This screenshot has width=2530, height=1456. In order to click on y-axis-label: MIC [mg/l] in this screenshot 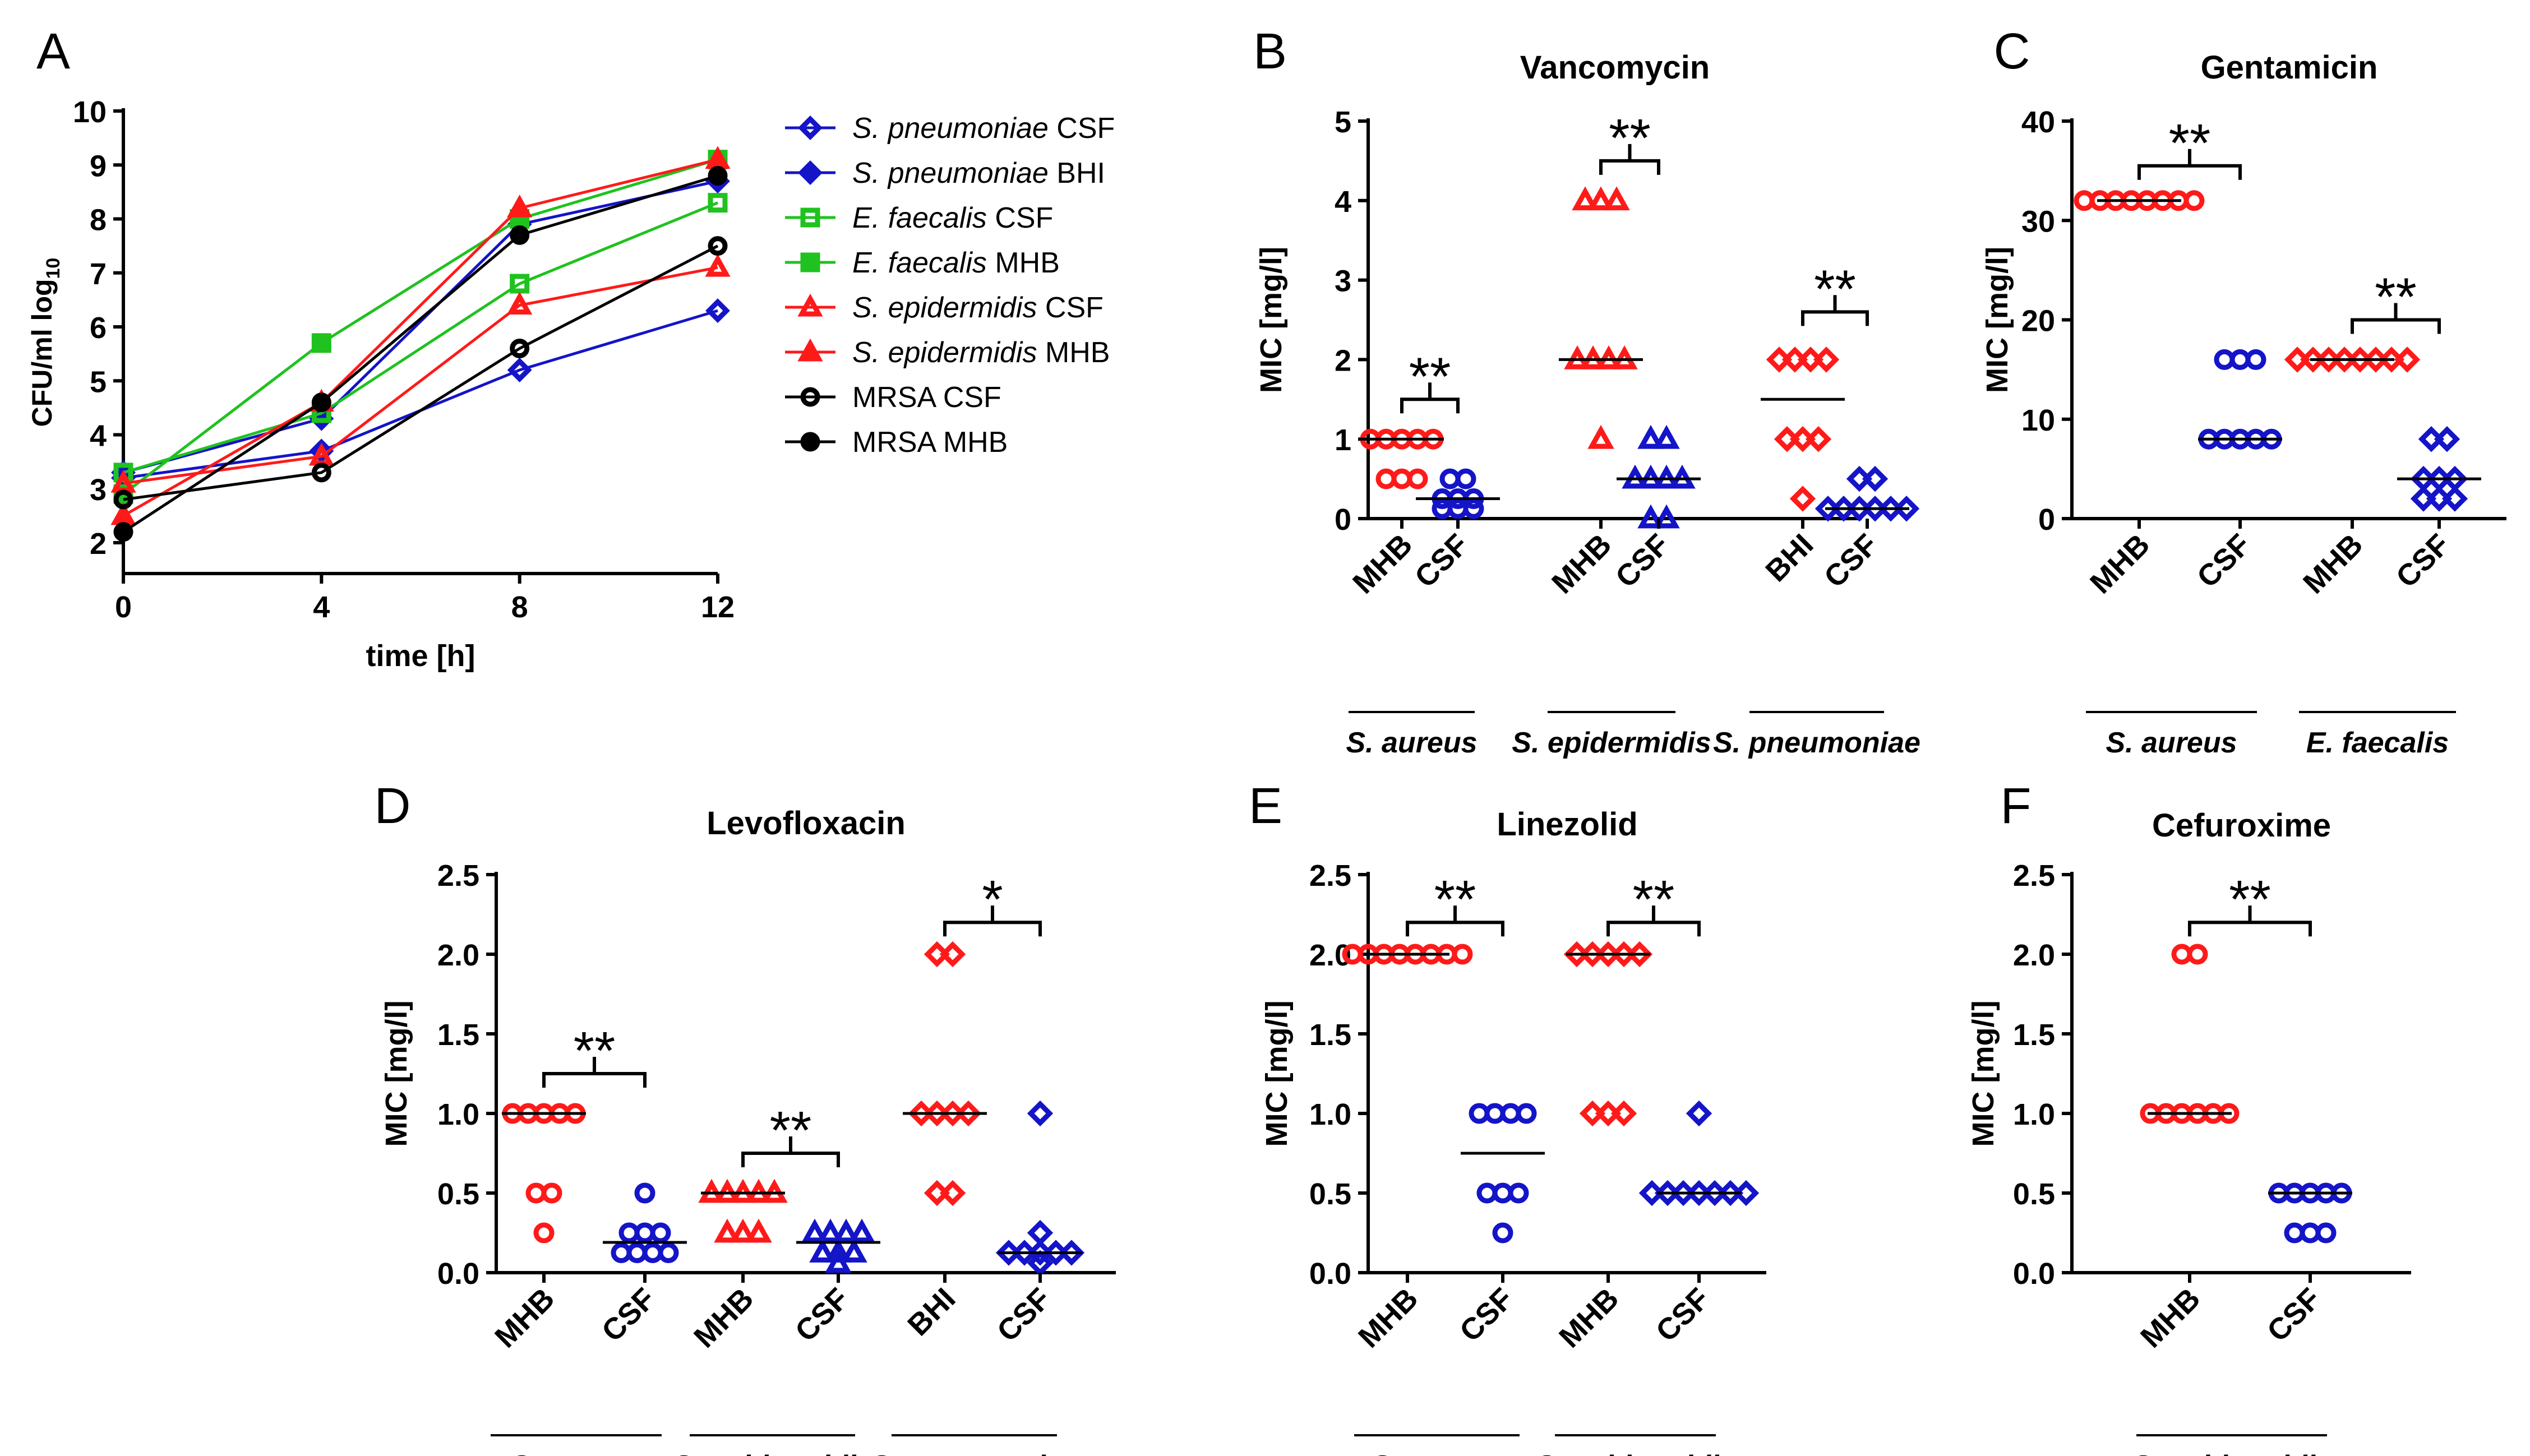, I will do `click(396, 1074)`.